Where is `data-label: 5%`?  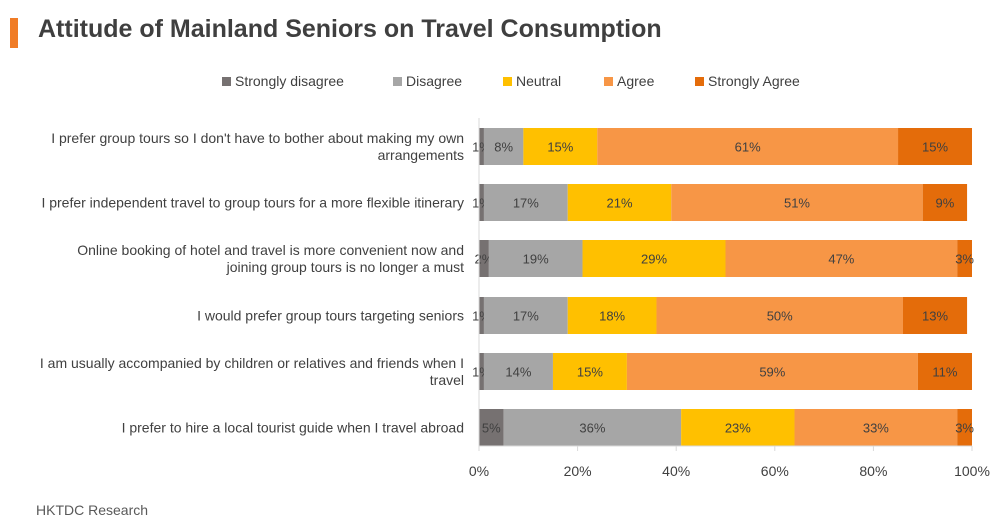
data-label: 5% is located at coordinates (491, 428).